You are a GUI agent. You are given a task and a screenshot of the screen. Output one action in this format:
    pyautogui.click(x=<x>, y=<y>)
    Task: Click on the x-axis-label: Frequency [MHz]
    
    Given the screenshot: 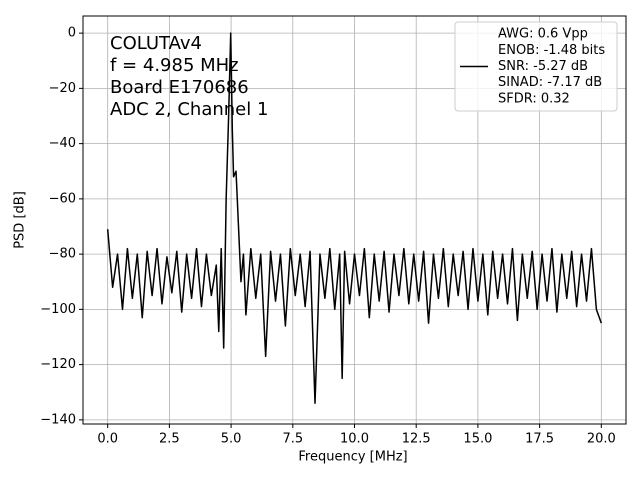 What is the action you would take?
    pyautogui.click(x=352, y=457)
    